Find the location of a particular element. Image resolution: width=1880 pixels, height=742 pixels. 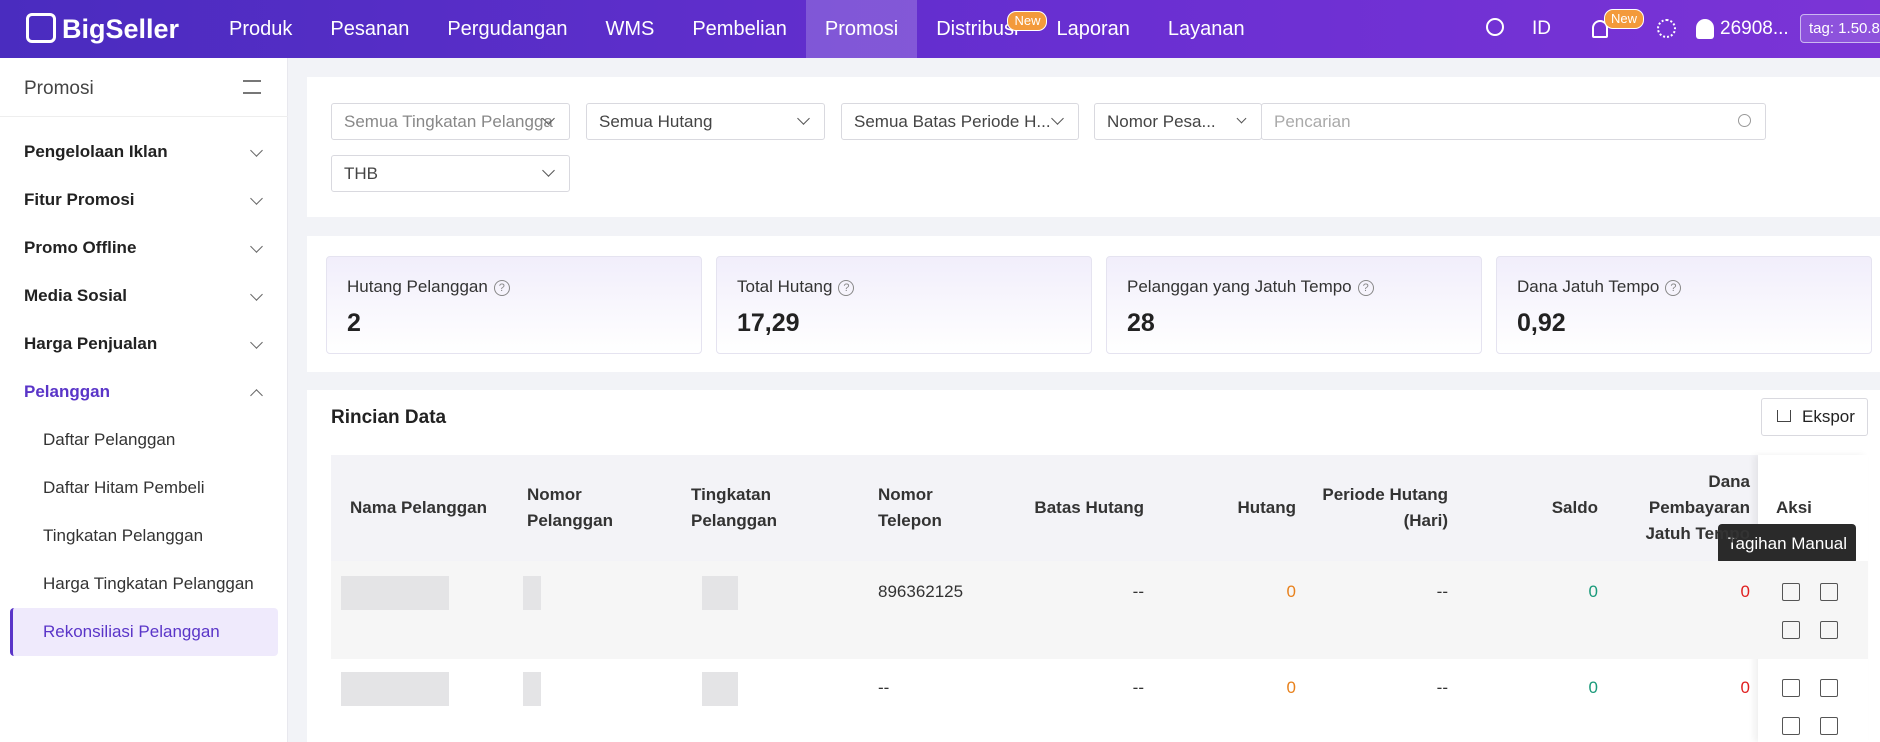

stat-value: 0,92 is located at coordinates (1541, 323).